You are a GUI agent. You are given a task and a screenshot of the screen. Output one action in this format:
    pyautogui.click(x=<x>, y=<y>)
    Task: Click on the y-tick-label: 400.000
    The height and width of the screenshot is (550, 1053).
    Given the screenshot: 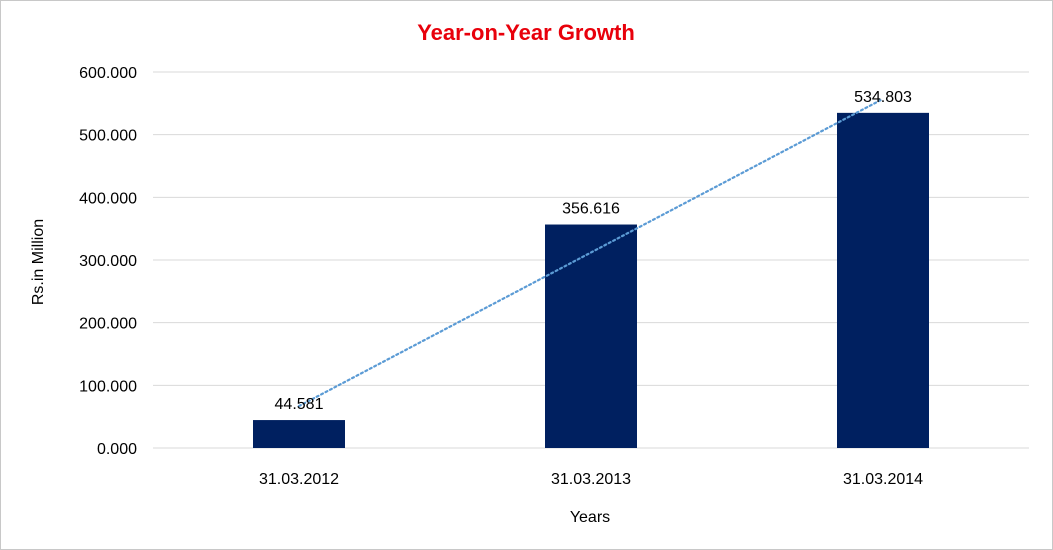 What is the action you would take?
    pyautogui.click(x=108, y=198)
    